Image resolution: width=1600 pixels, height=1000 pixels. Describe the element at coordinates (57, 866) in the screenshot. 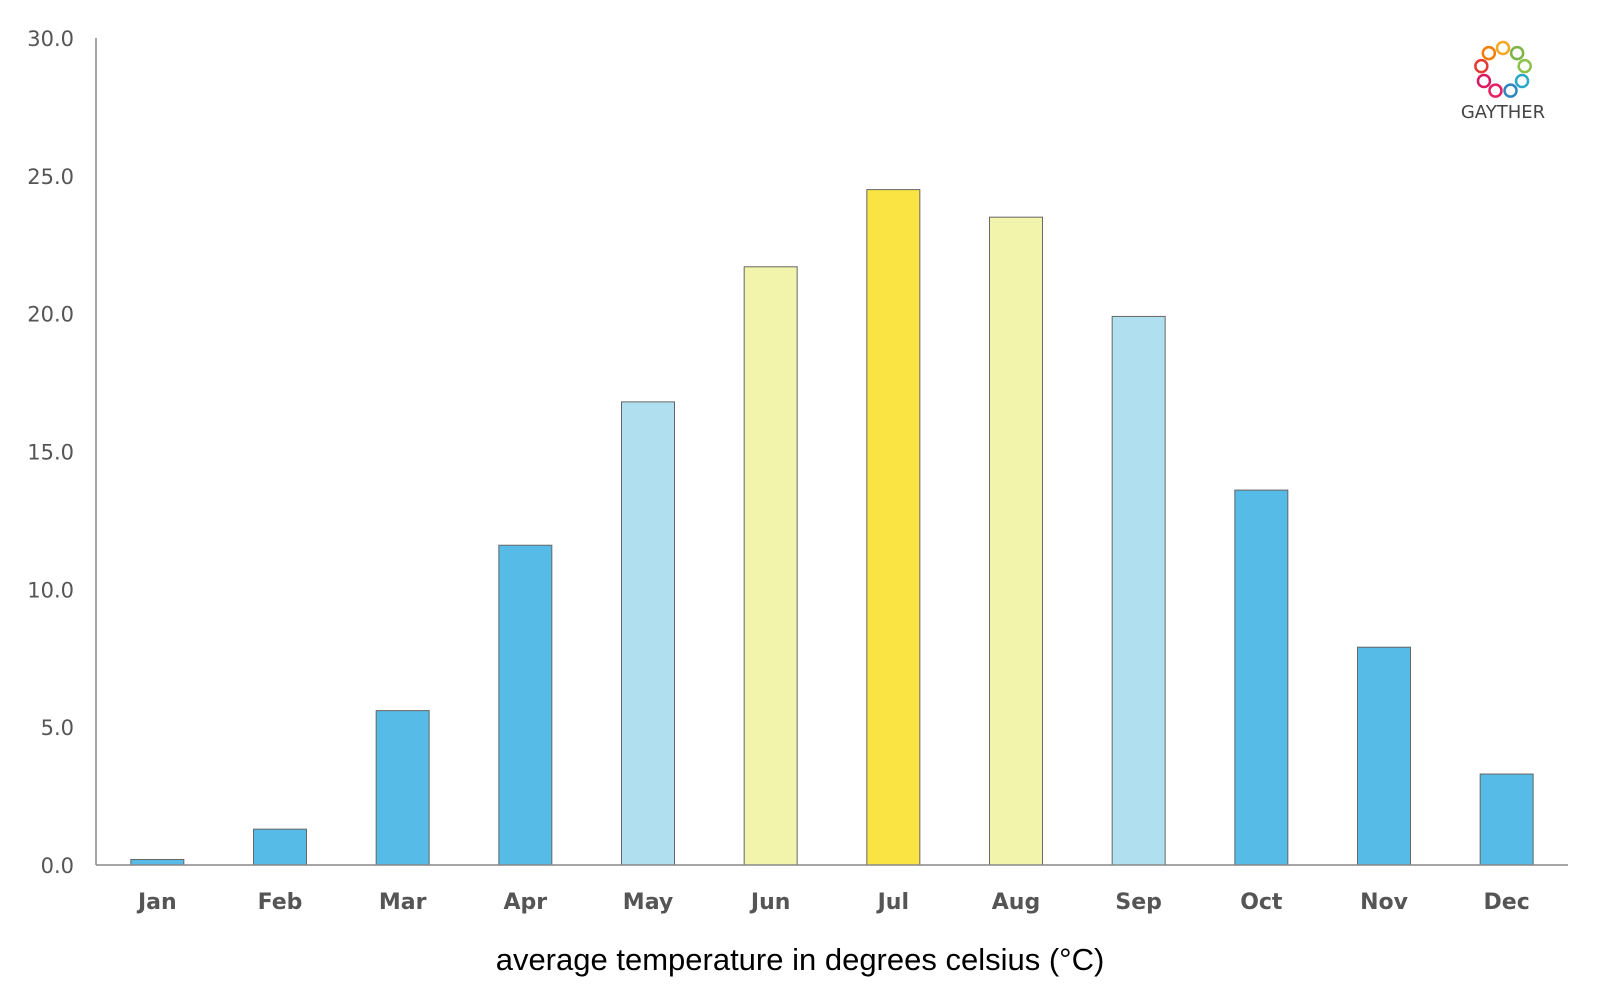

I see `y-tick-label: 0.0` at that location.